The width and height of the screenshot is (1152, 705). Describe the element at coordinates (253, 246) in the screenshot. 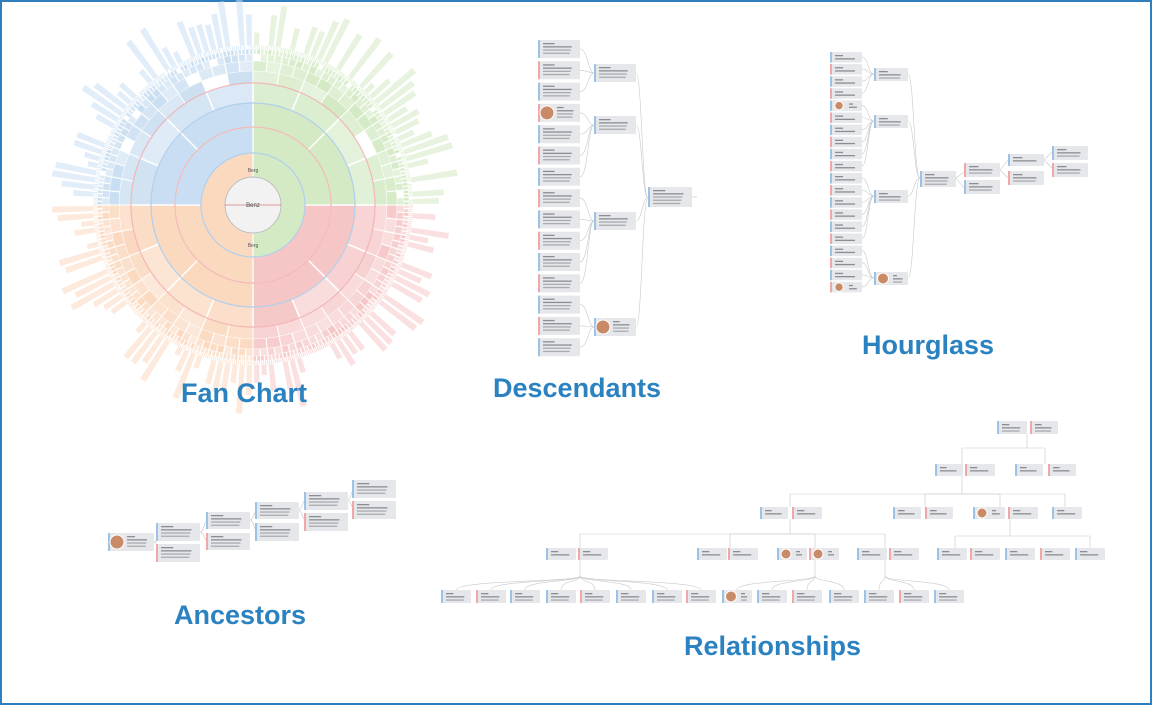

I see `fan-lower-name: Berg` at that location.